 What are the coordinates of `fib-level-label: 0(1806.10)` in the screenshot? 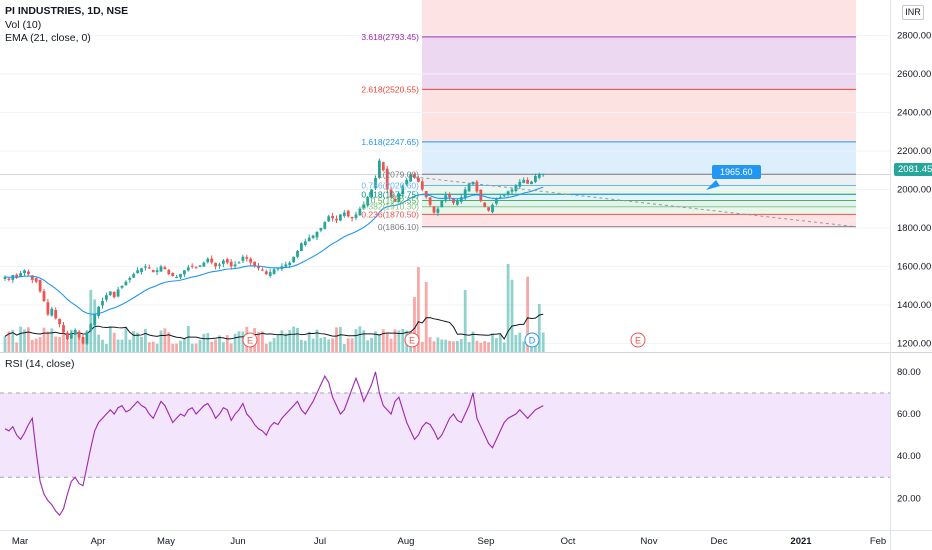 It's located at (398, 227).